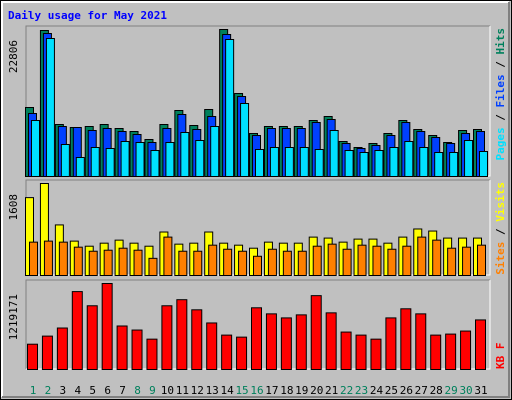  What do you see at coordinates (182, 390) in the screenshot?
I see `x-tick-label: 11` at bounding box center [182, 390].